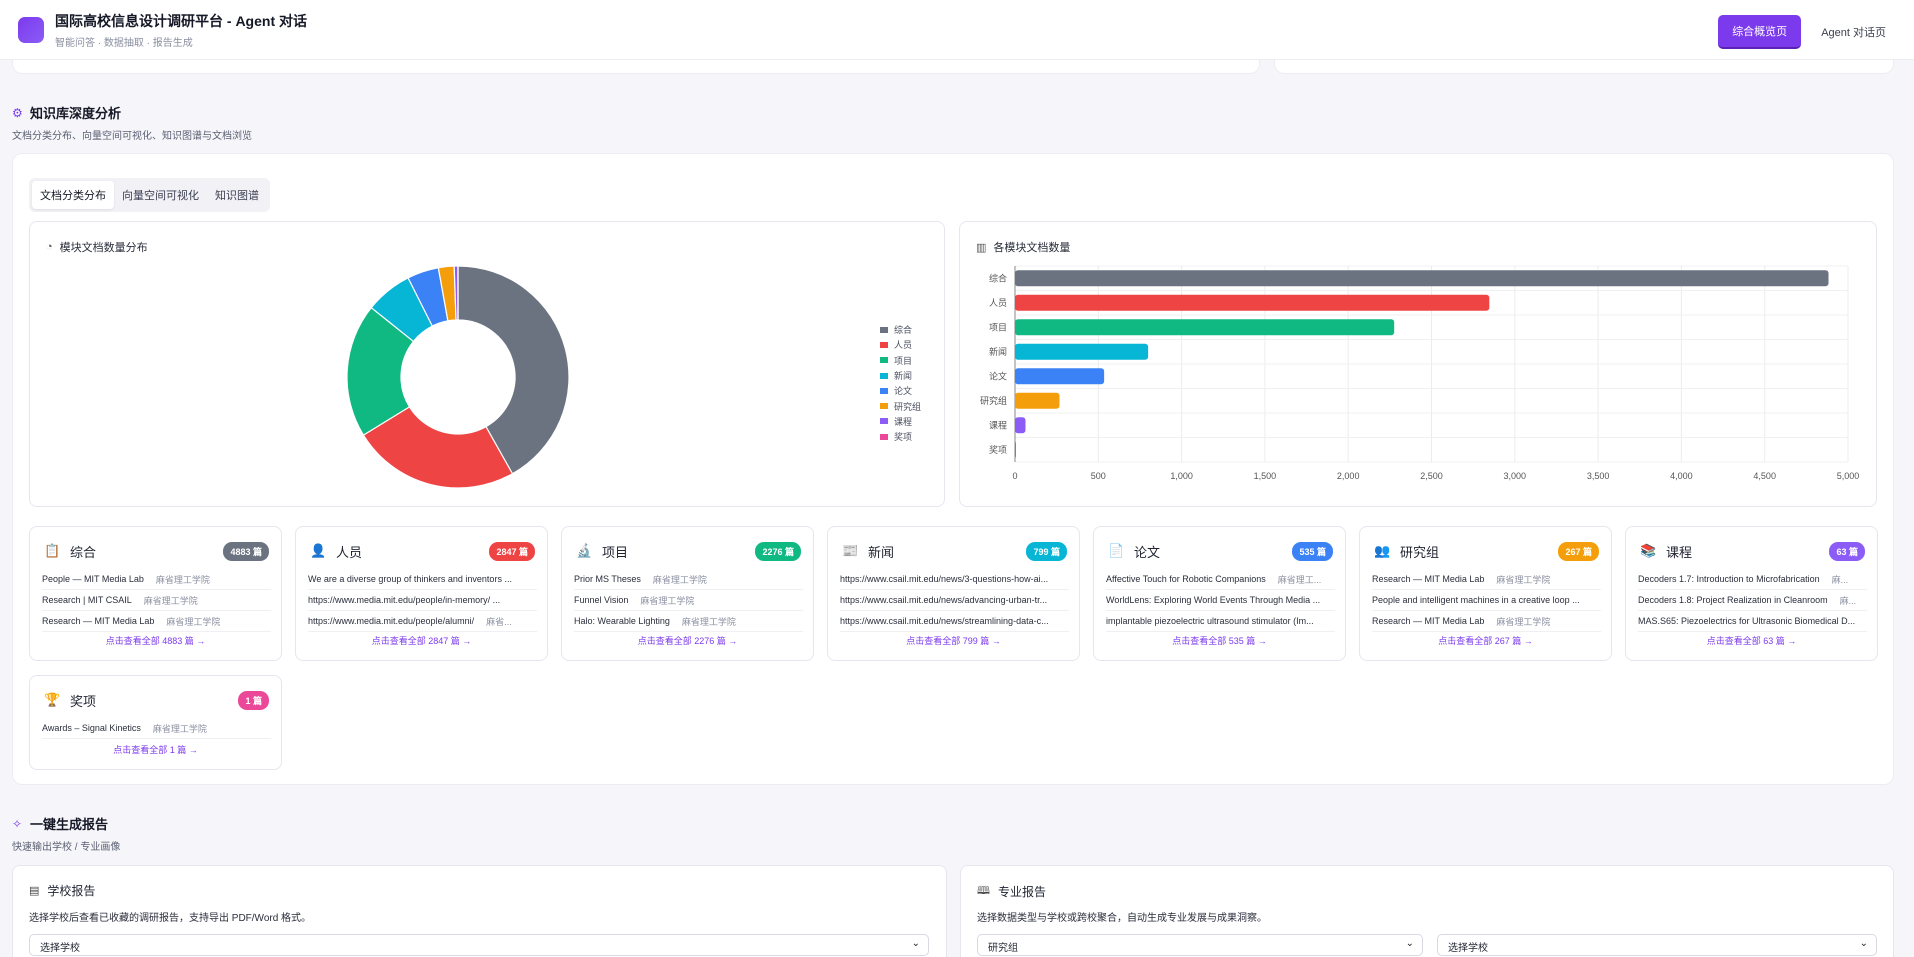 The width and height of the screenshot is (1914, 957). What do you see at coordinates (1032, 248) in the screenshot?
I see `bar-title: 各模块文档数量` at bounding box center [1032, 248].